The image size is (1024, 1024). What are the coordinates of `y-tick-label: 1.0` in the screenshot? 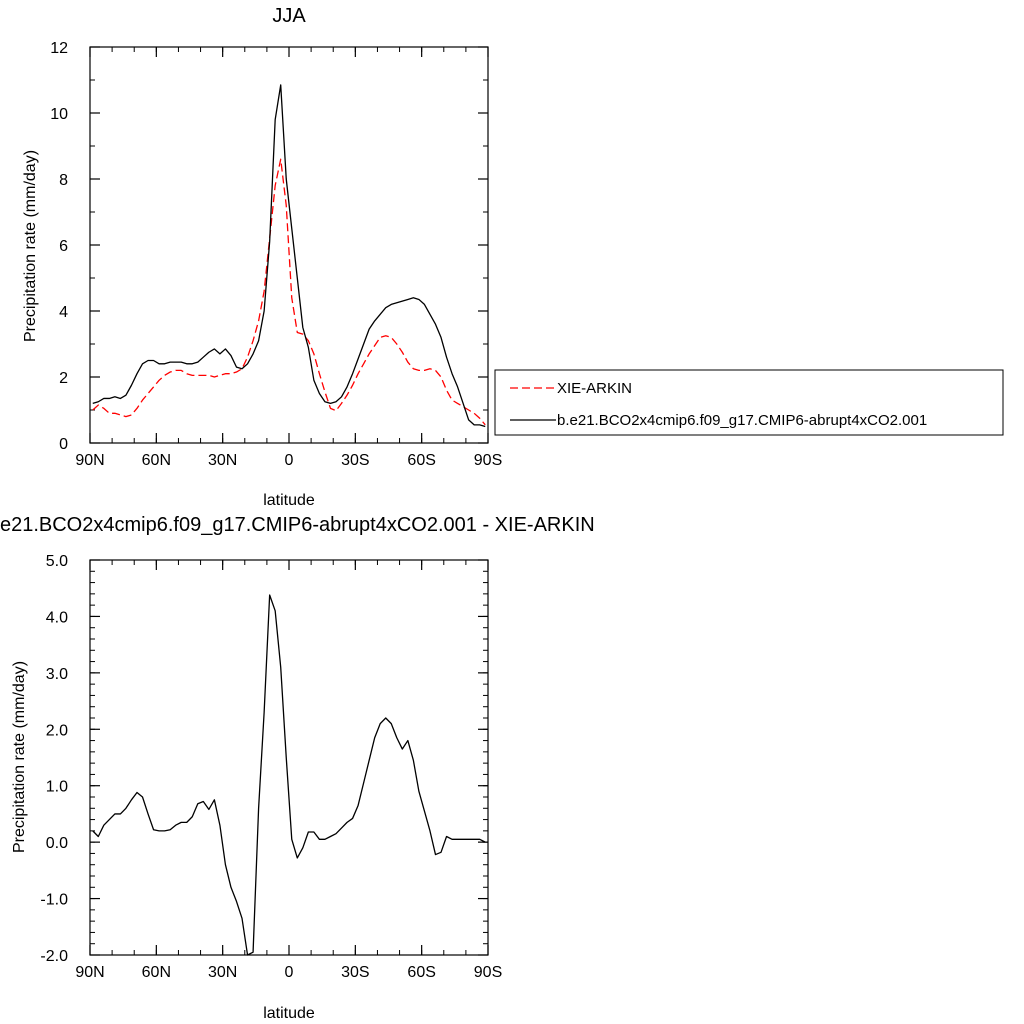 It's located at (57, 787).